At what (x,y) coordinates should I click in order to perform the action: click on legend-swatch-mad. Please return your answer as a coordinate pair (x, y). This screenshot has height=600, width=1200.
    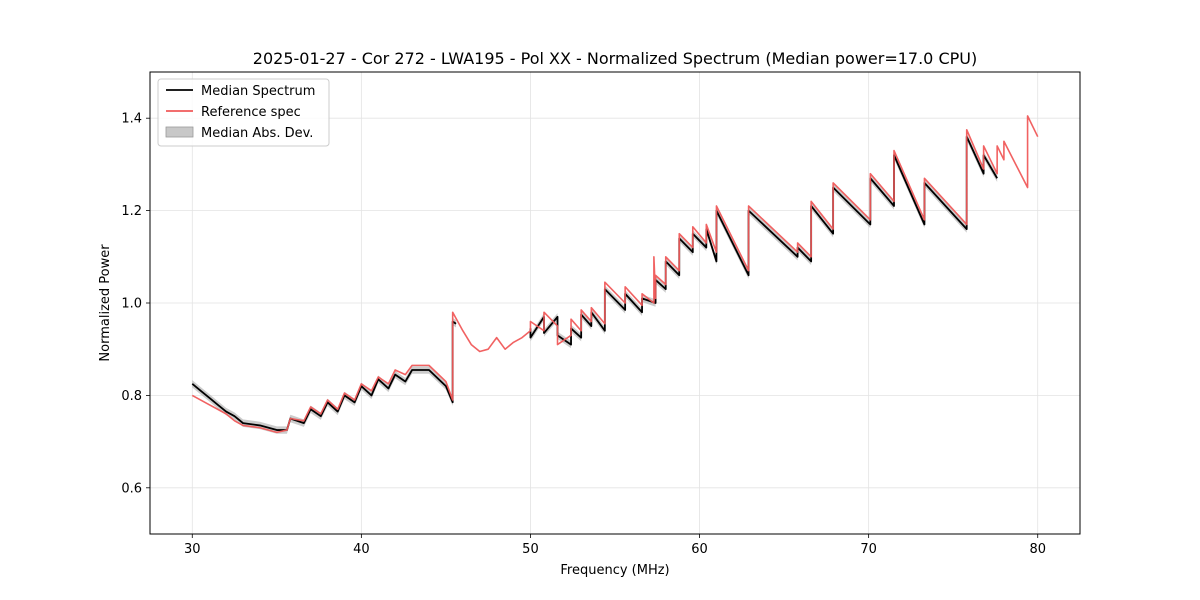
    Looking at the image, I should click on (179, 132).